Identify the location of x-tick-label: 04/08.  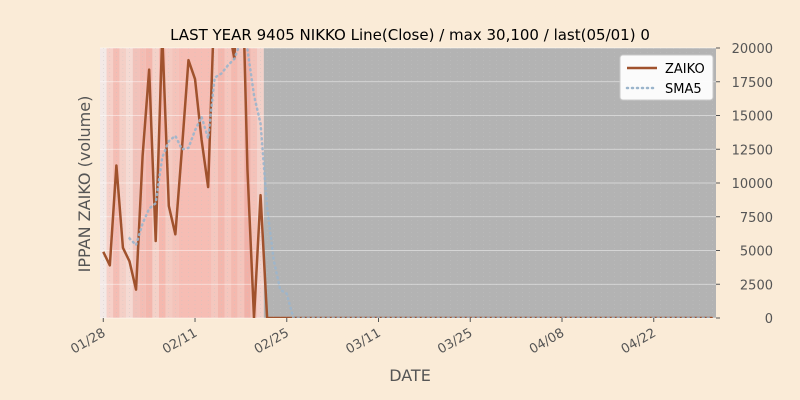
(547, 342).